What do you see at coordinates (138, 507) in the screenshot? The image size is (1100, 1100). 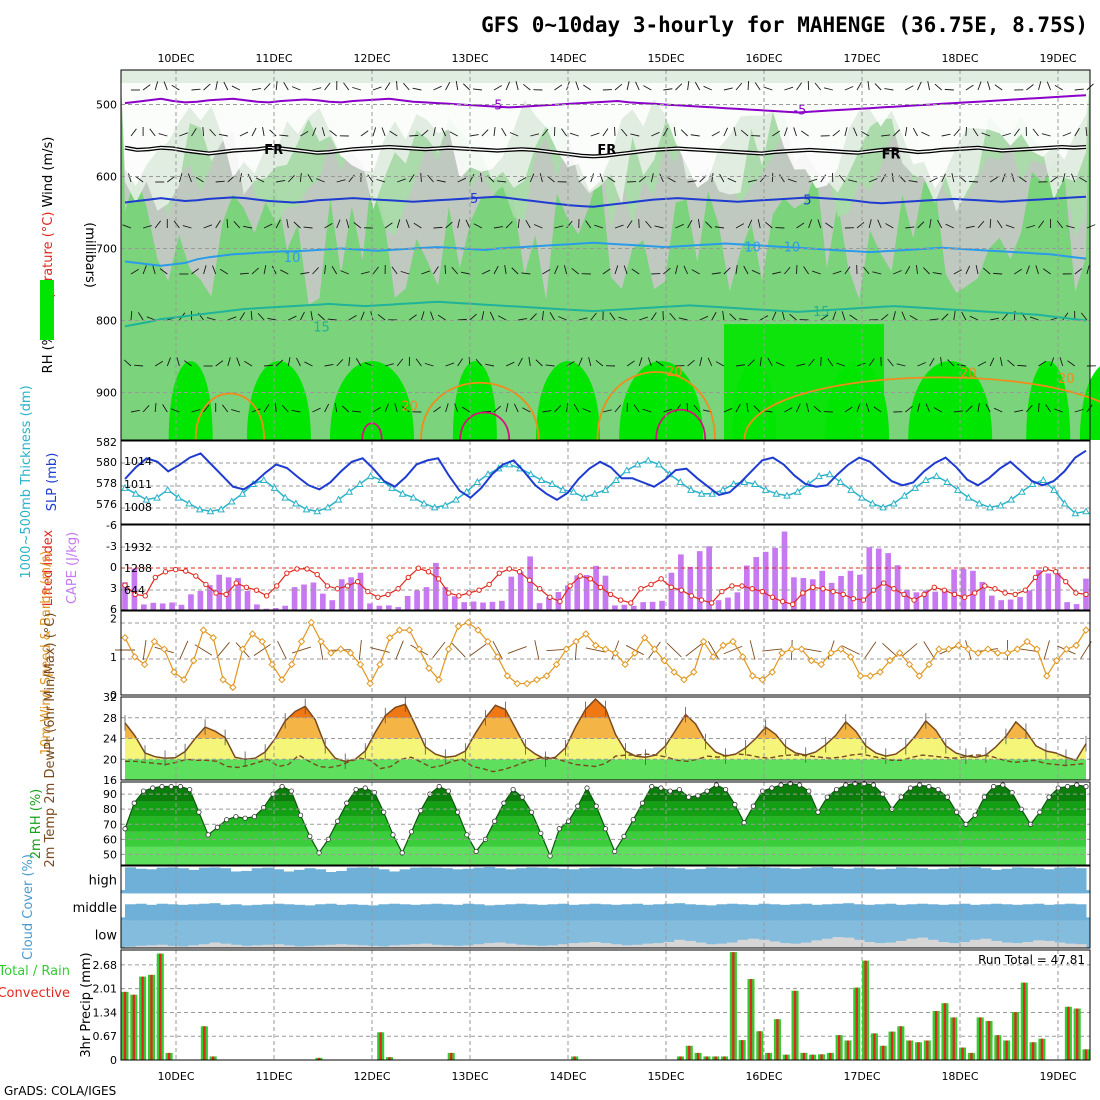 I see `y-tick-label: 1008` at bounding box center [138, 507].